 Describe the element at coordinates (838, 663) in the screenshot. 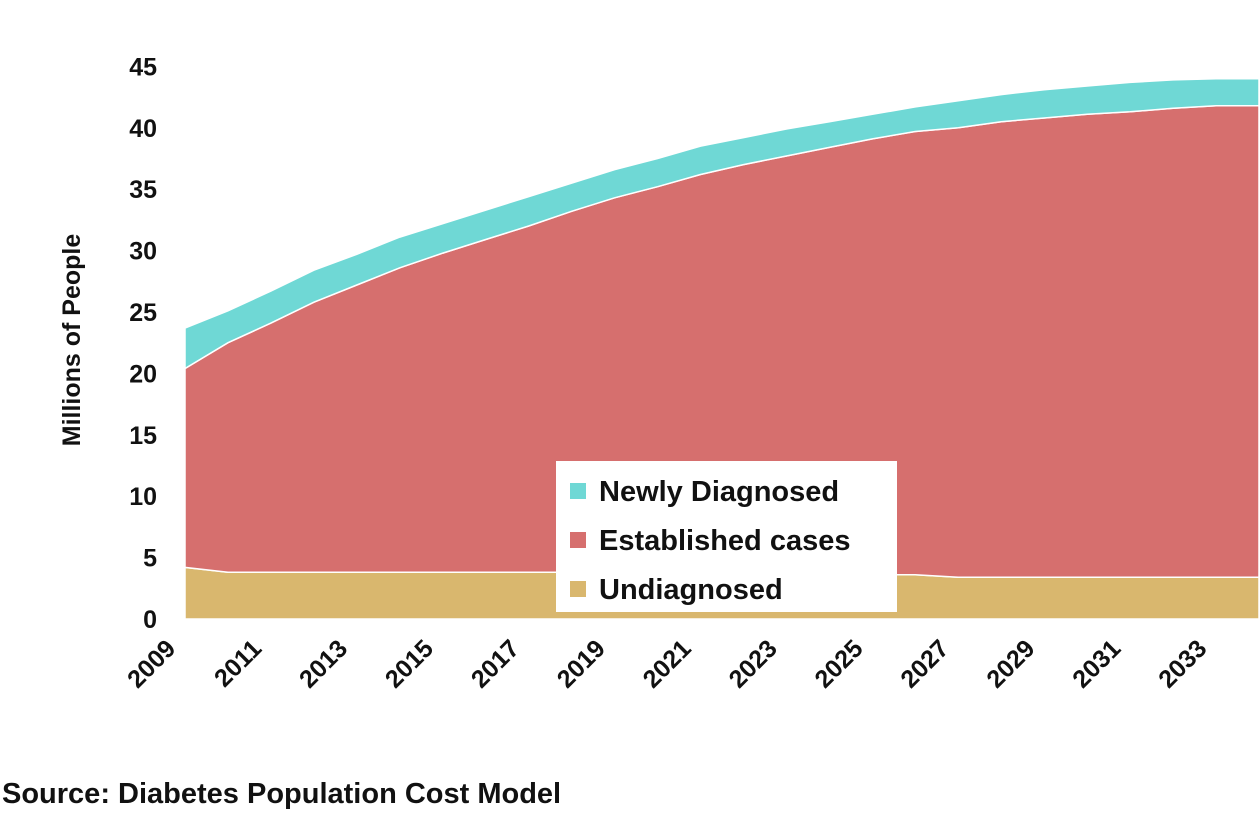

I see `x-tick-label: 2025` at that location.